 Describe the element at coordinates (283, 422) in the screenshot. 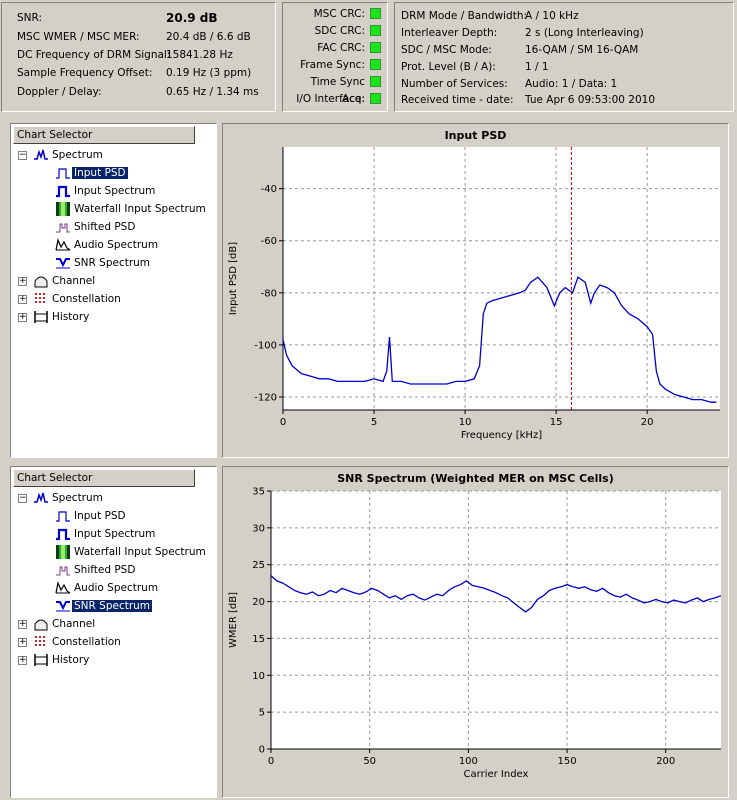

I see `input-psd-x-tick-label: 0` at that location.